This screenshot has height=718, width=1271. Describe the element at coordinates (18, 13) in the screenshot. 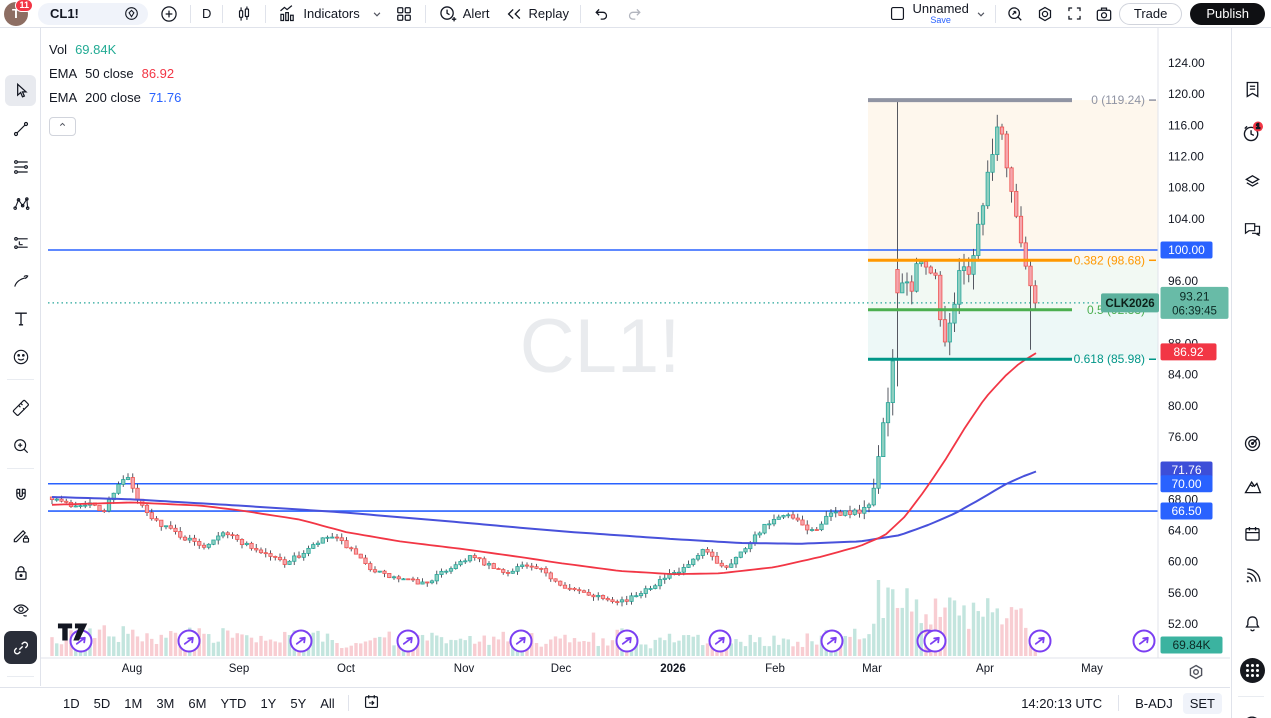

I see `user-avatar: T 11` at that location.